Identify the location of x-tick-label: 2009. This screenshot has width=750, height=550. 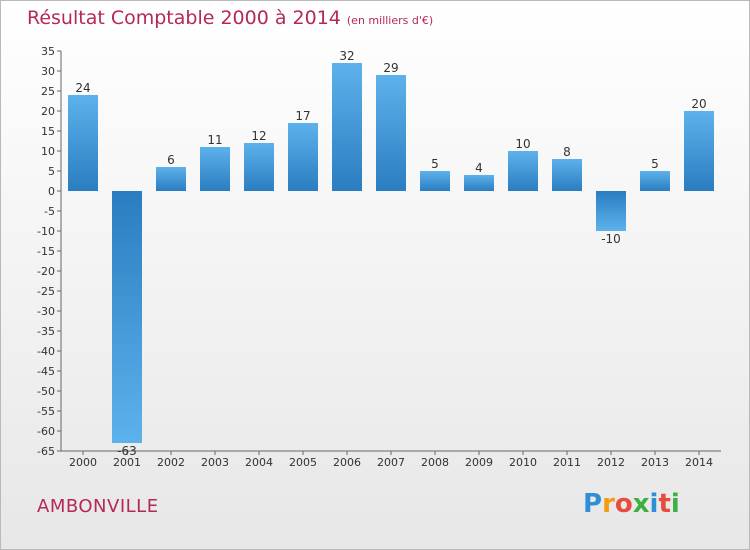
(479, 462).